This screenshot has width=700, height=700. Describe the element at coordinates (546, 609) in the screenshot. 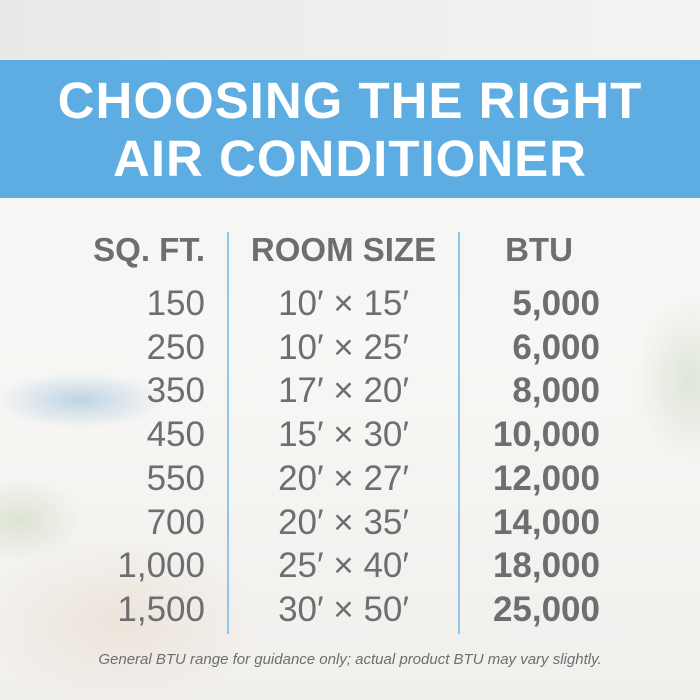

I see `btu-cell: 25,000` at that location.